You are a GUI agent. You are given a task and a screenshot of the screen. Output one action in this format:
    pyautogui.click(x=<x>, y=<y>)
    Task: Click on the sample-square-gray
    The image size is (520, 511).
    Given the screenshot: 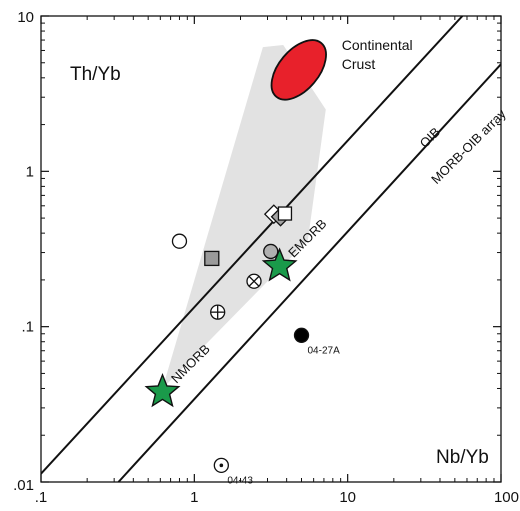 What is the action you would take?
    pyautogui.click(x=212, y=258)
    